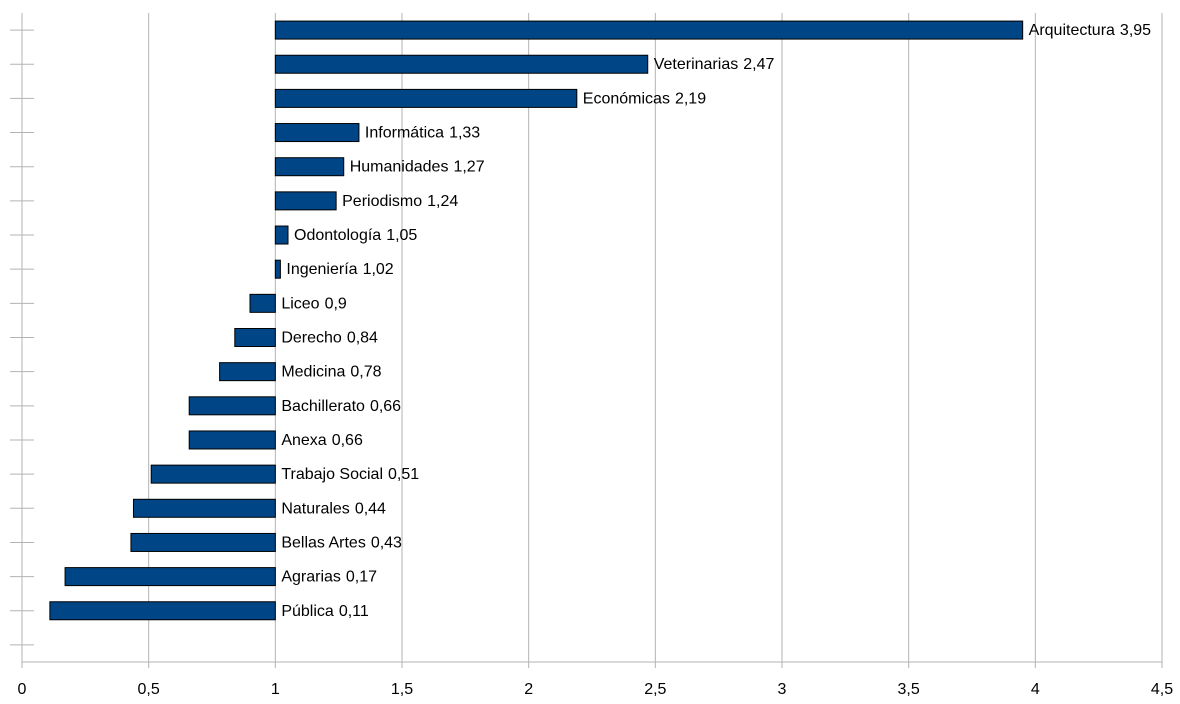 Image resolution: width=1180 pixels, height=704 pixels. I want to click on x-tick-label: 3, so click(782, 689).